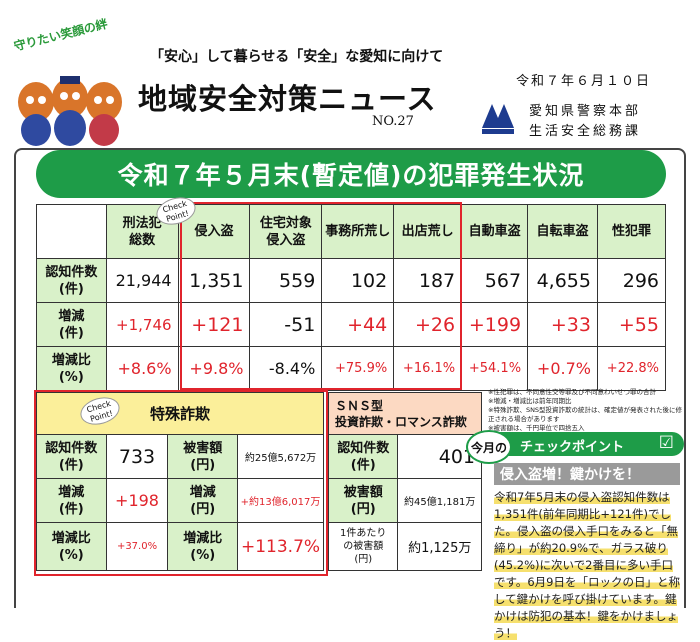  Describe the element at coordinates (137, 500) in the screenshot. I see `table-cell: +198` at that location.